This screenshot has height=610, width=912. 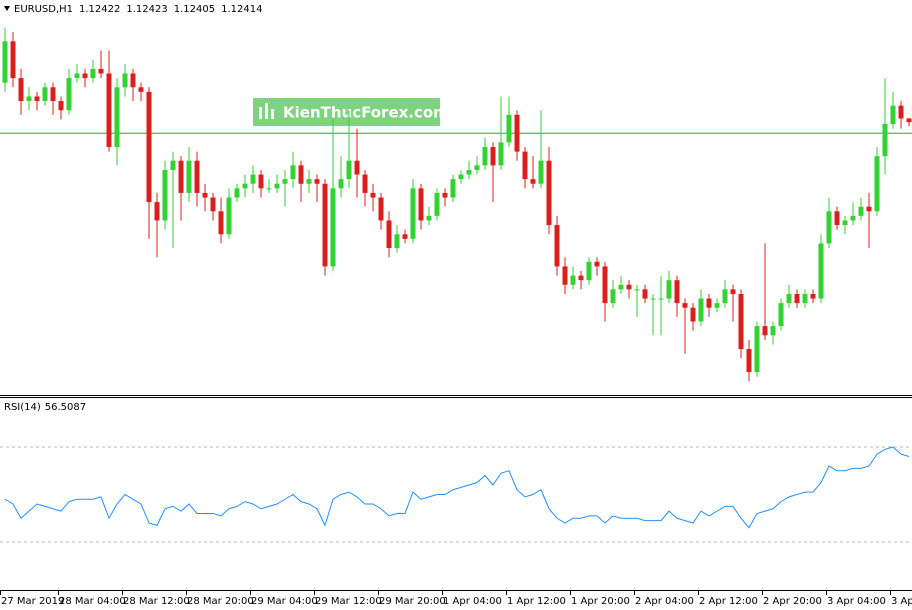 What do you see at coordinates (65, 407) in the screenshot?
I see `indicator-value: 56.5087` at bounding box center [65, 407].